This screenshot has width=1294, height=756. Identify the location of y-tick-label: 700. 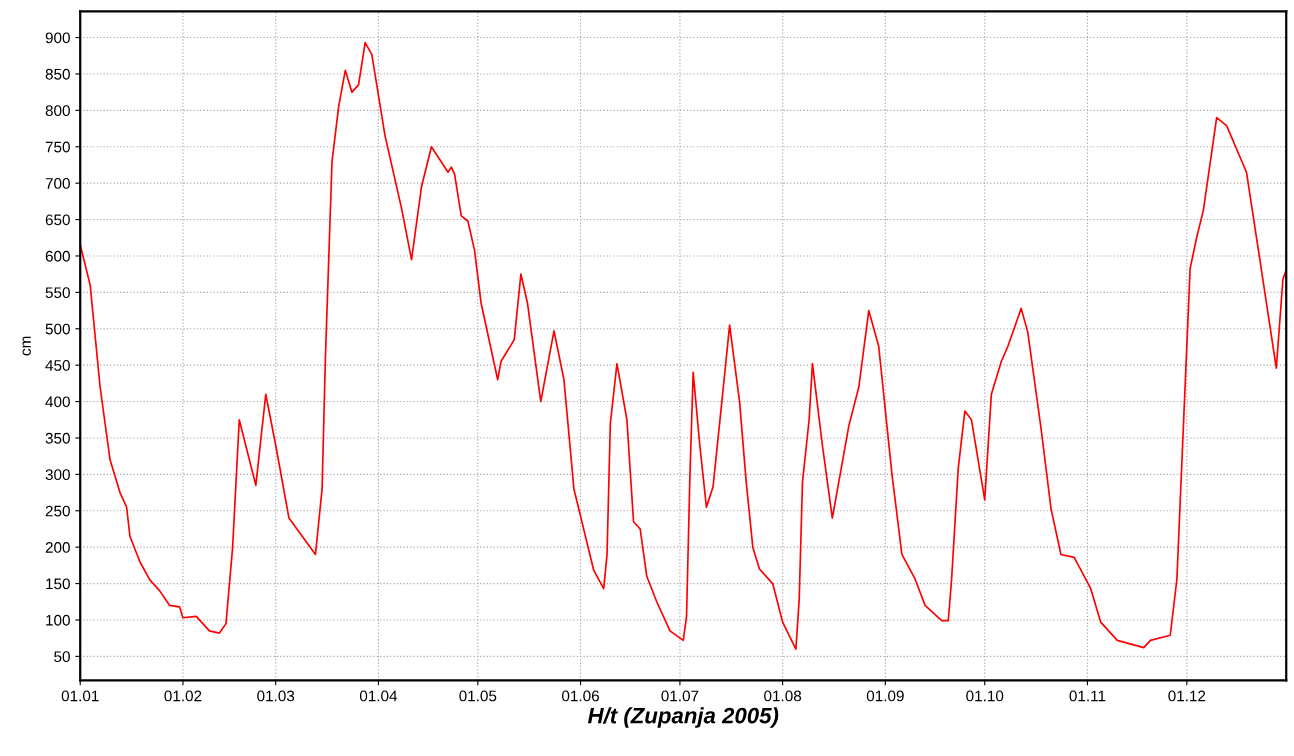
(57, 183).